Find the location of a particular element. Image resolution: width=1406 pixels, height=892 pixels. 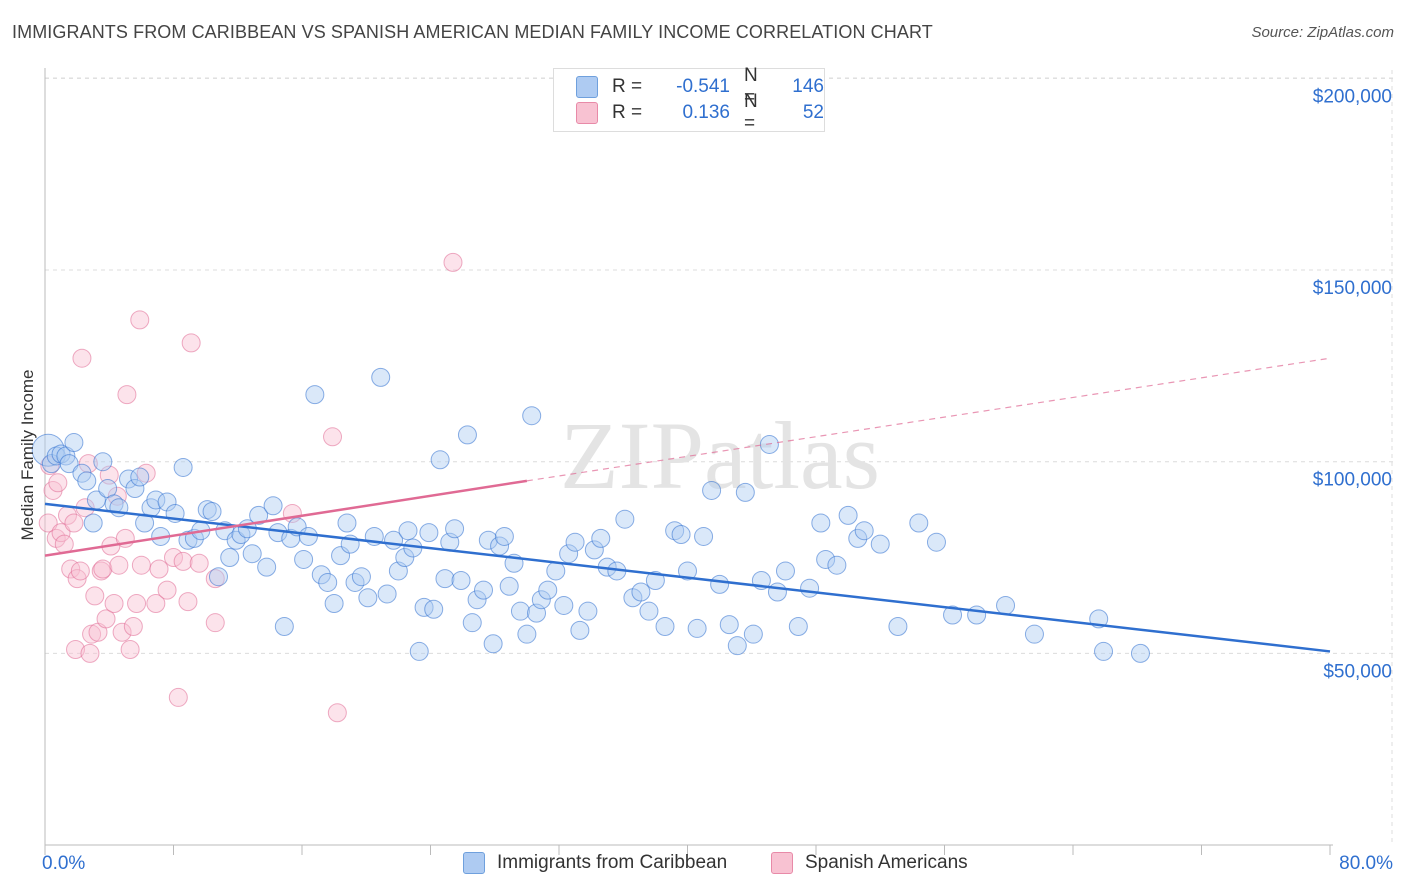

legend-swatch-blue is located at coordinates (587, 87).